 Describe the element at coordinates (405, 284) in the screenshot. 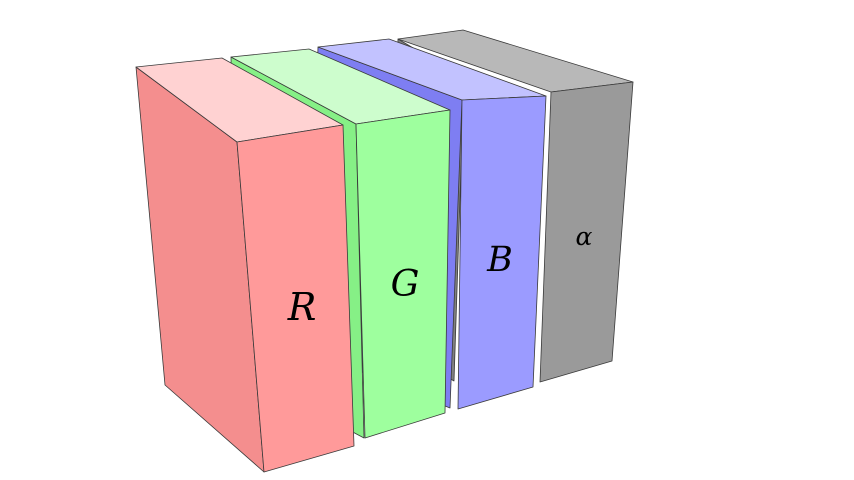

I see `green-slab-label: G` at that location.